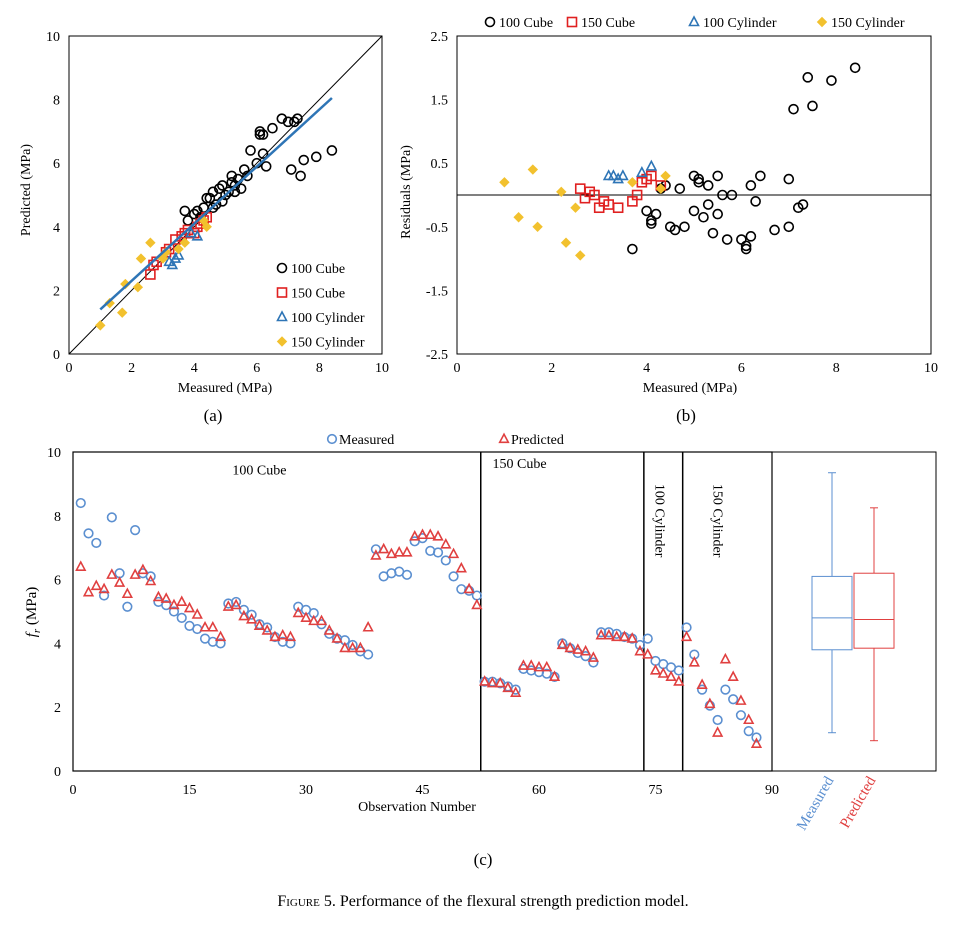  Describe the element at coordinates (57, 517) in the screenshot. I see `y-tick-label: 8` at that location.